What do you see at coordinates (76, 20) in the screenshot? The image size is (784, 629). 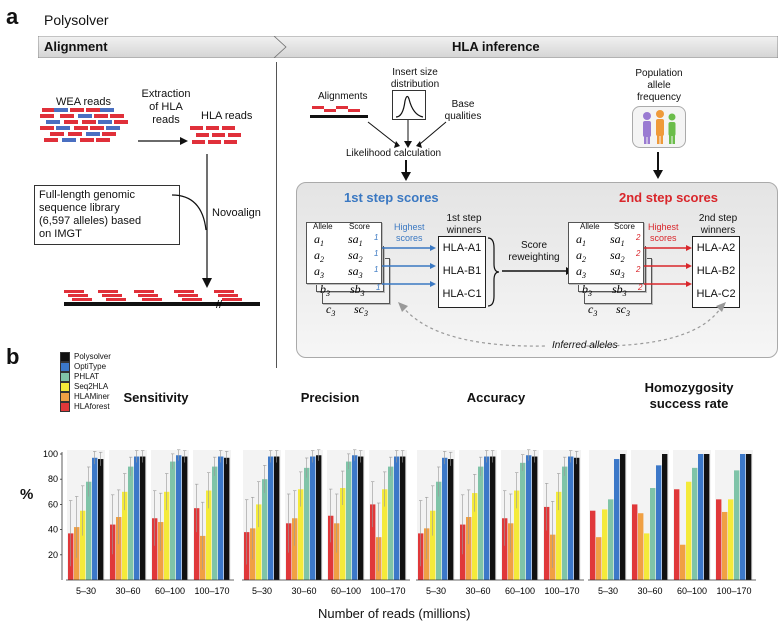 I see `panel-a-title: Polysolver` at bounding box center [76, 20].